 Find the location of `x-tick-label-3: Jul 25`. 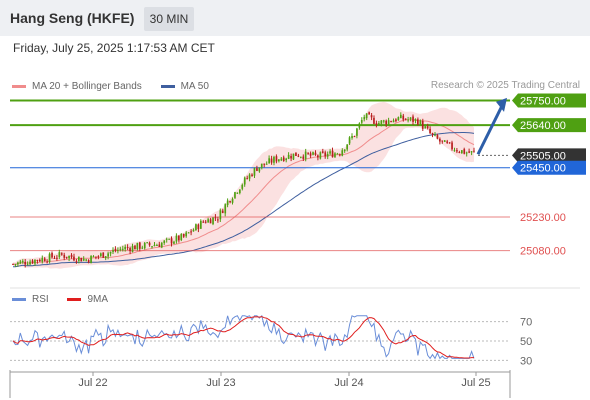

x-tick-label-3: Jul 25 is located at coordinates (475, 383).